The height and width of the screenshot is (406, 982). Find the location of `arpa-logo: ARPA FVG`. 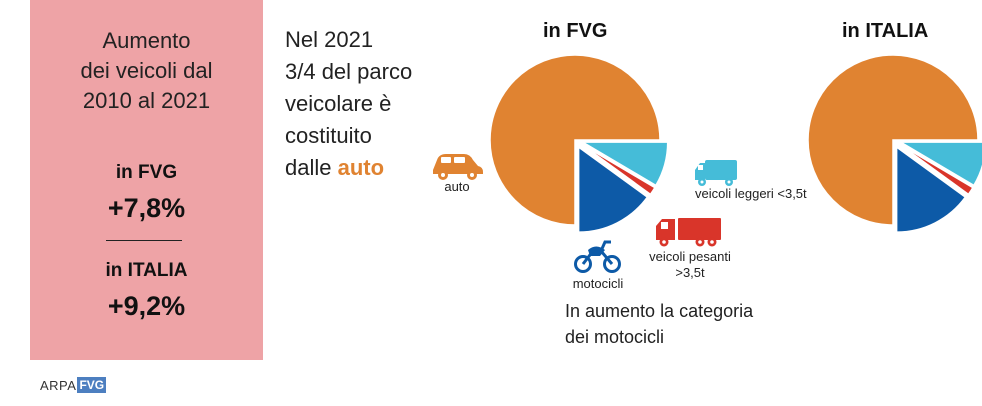

arpa-logo: ARPA FVG is located at coordinates (73, 384).